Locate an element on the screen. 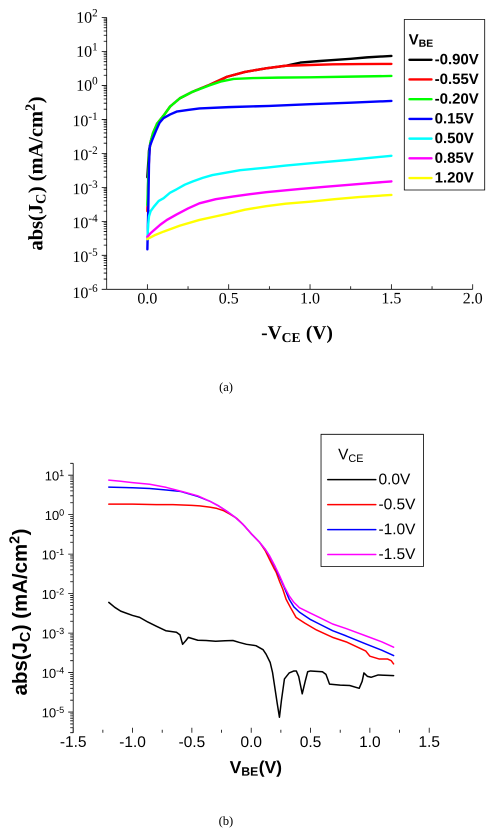 This screenshot has height=830, width=486. y-tick-label: 10$^{2}$ is located at coordinates (88, 16).